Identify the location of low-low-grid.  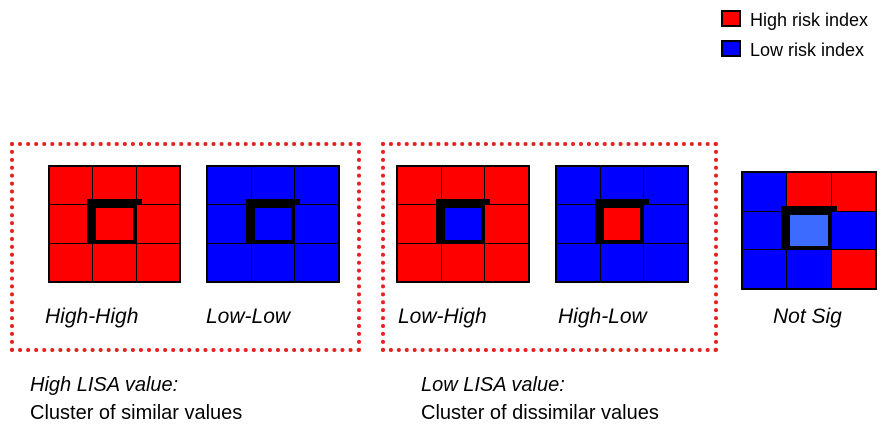
(273, 224).